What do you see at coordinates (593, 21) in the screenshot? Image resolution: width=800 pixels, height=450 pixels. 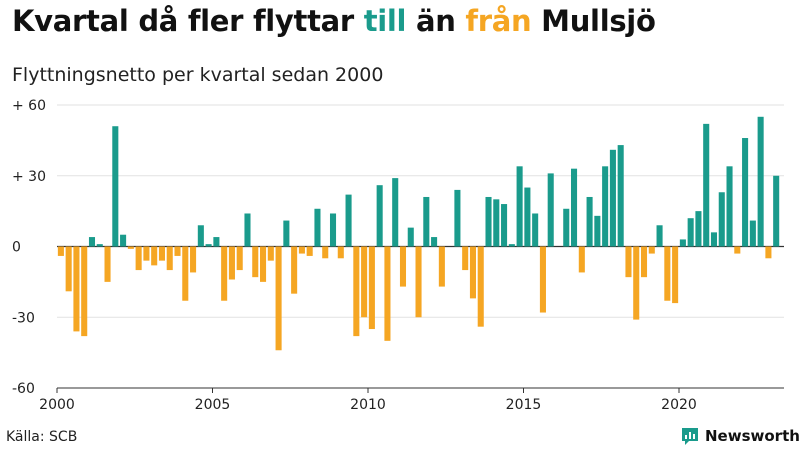 I see `title-part3: Mullsjö` at bounding box center [593, 21].